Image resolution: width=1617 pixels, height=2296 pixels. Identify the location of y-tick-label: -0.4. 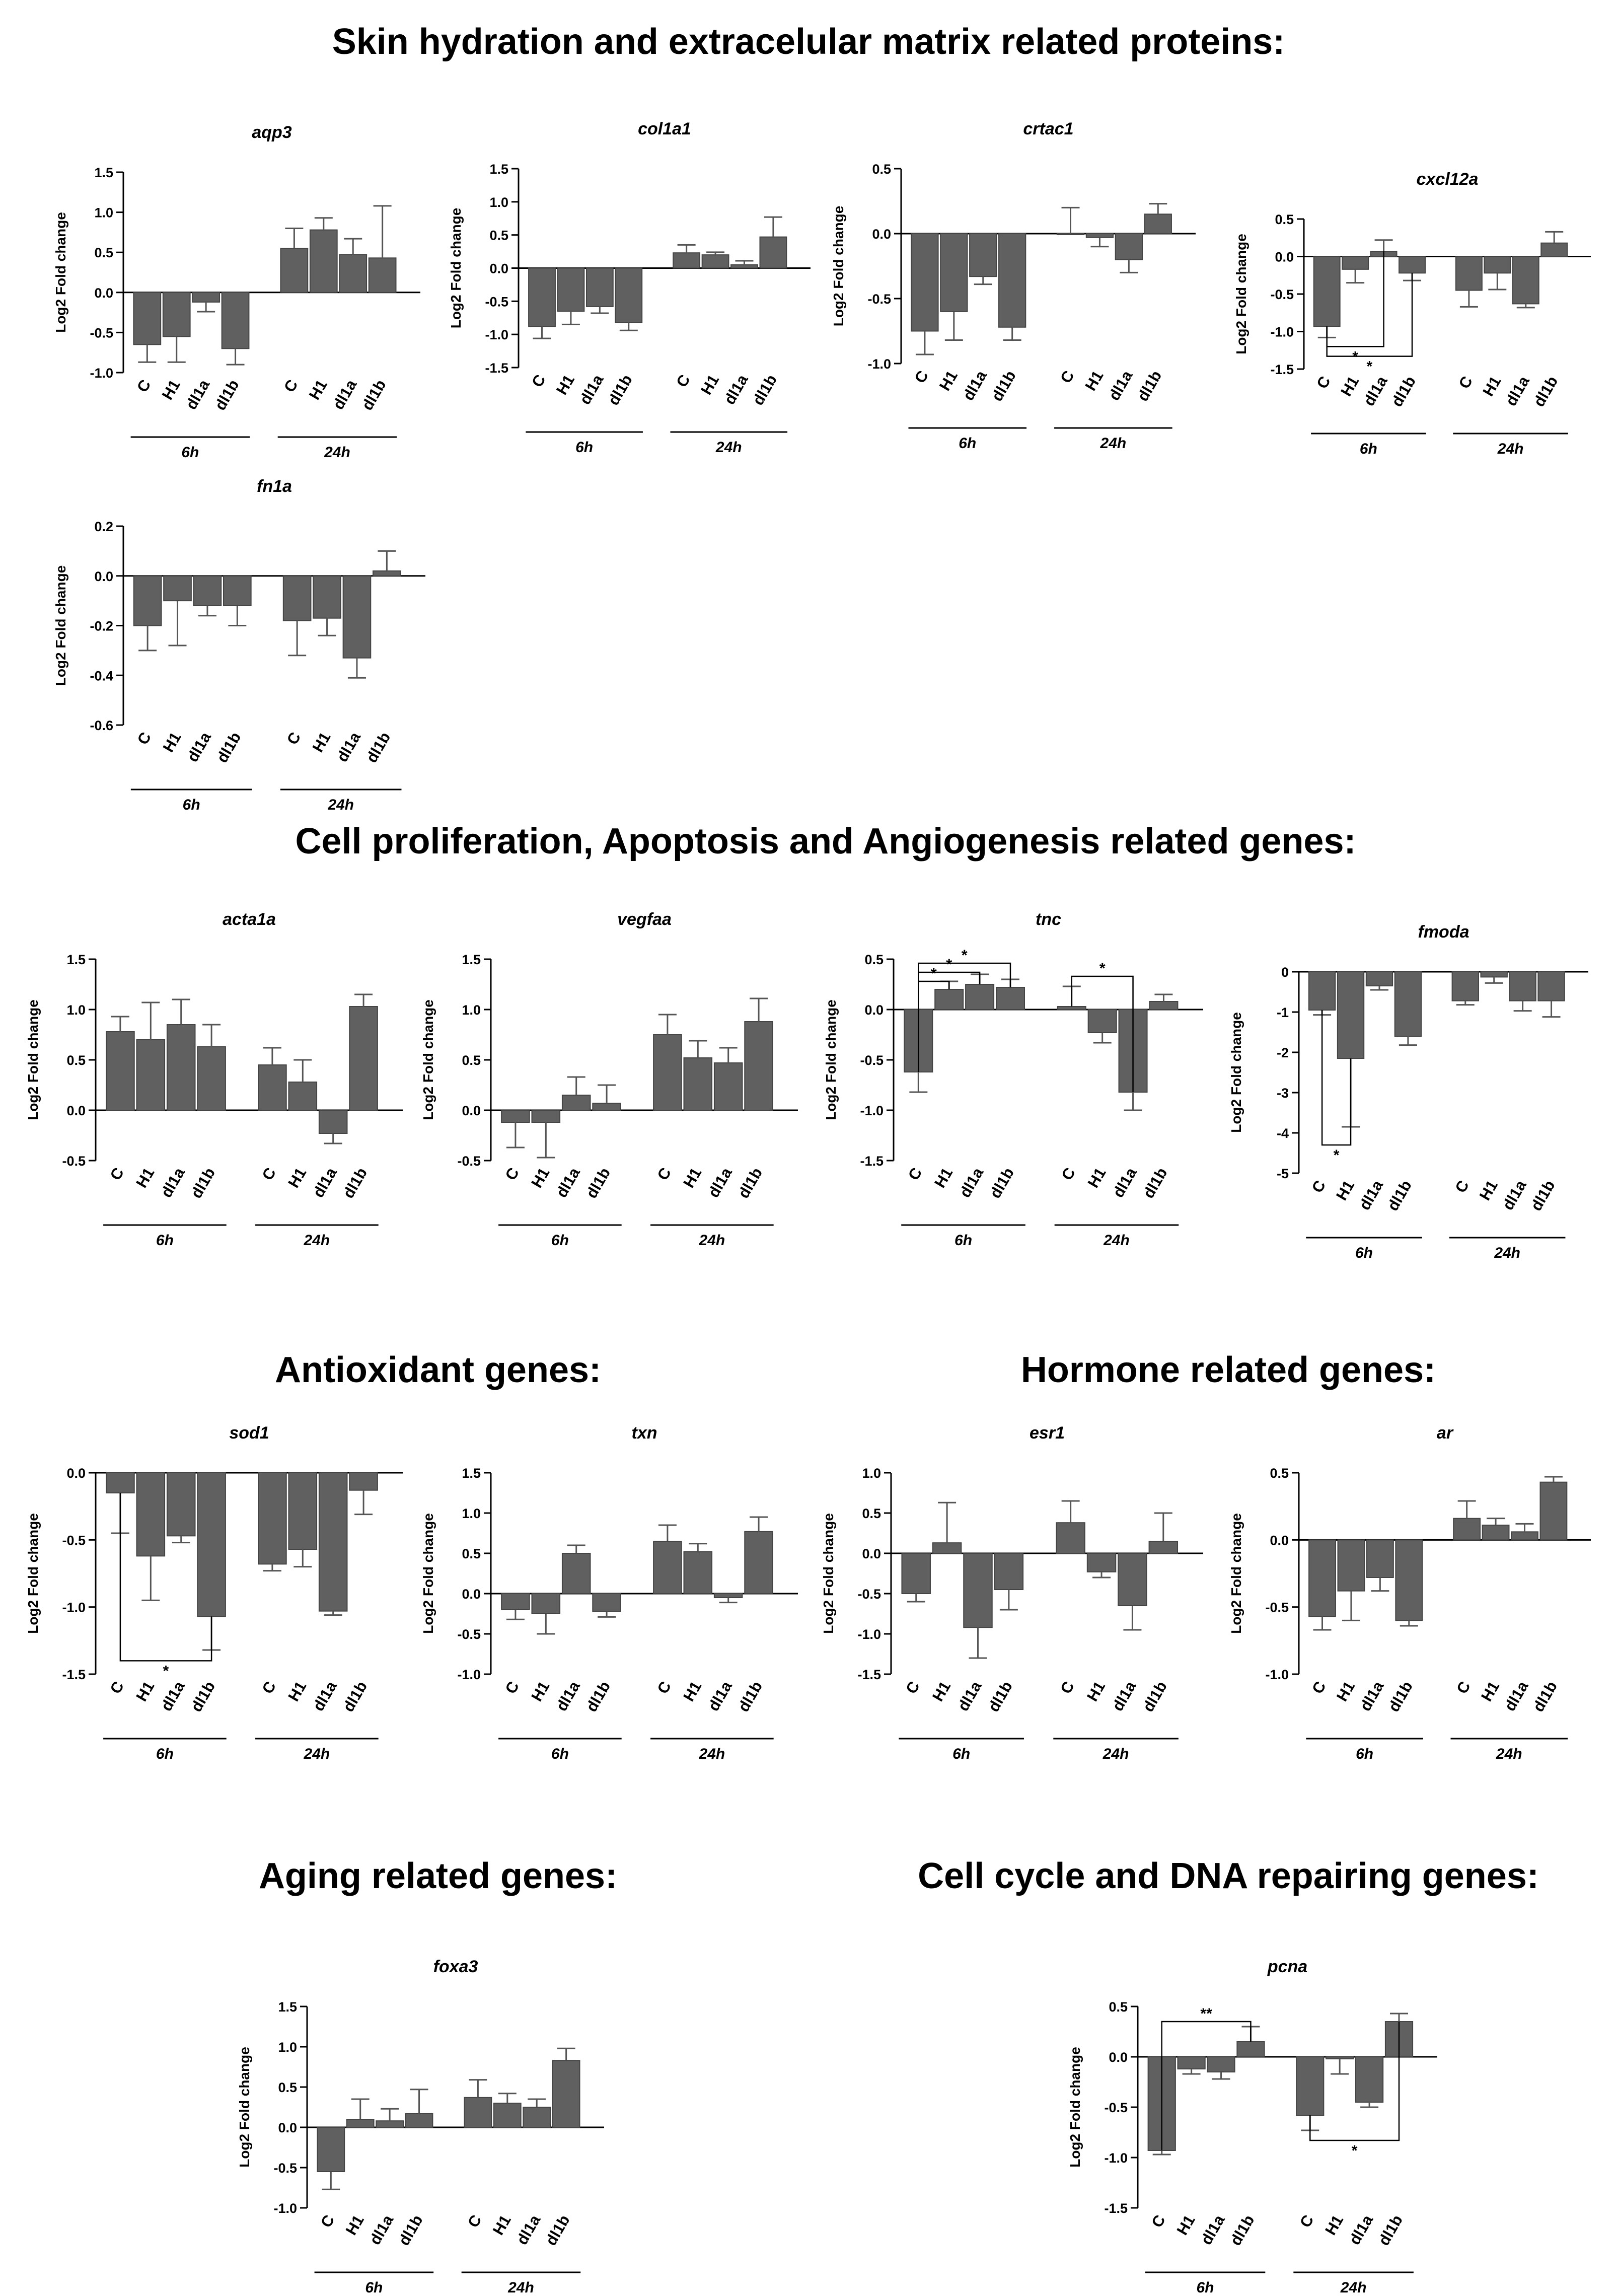
(101, 675).